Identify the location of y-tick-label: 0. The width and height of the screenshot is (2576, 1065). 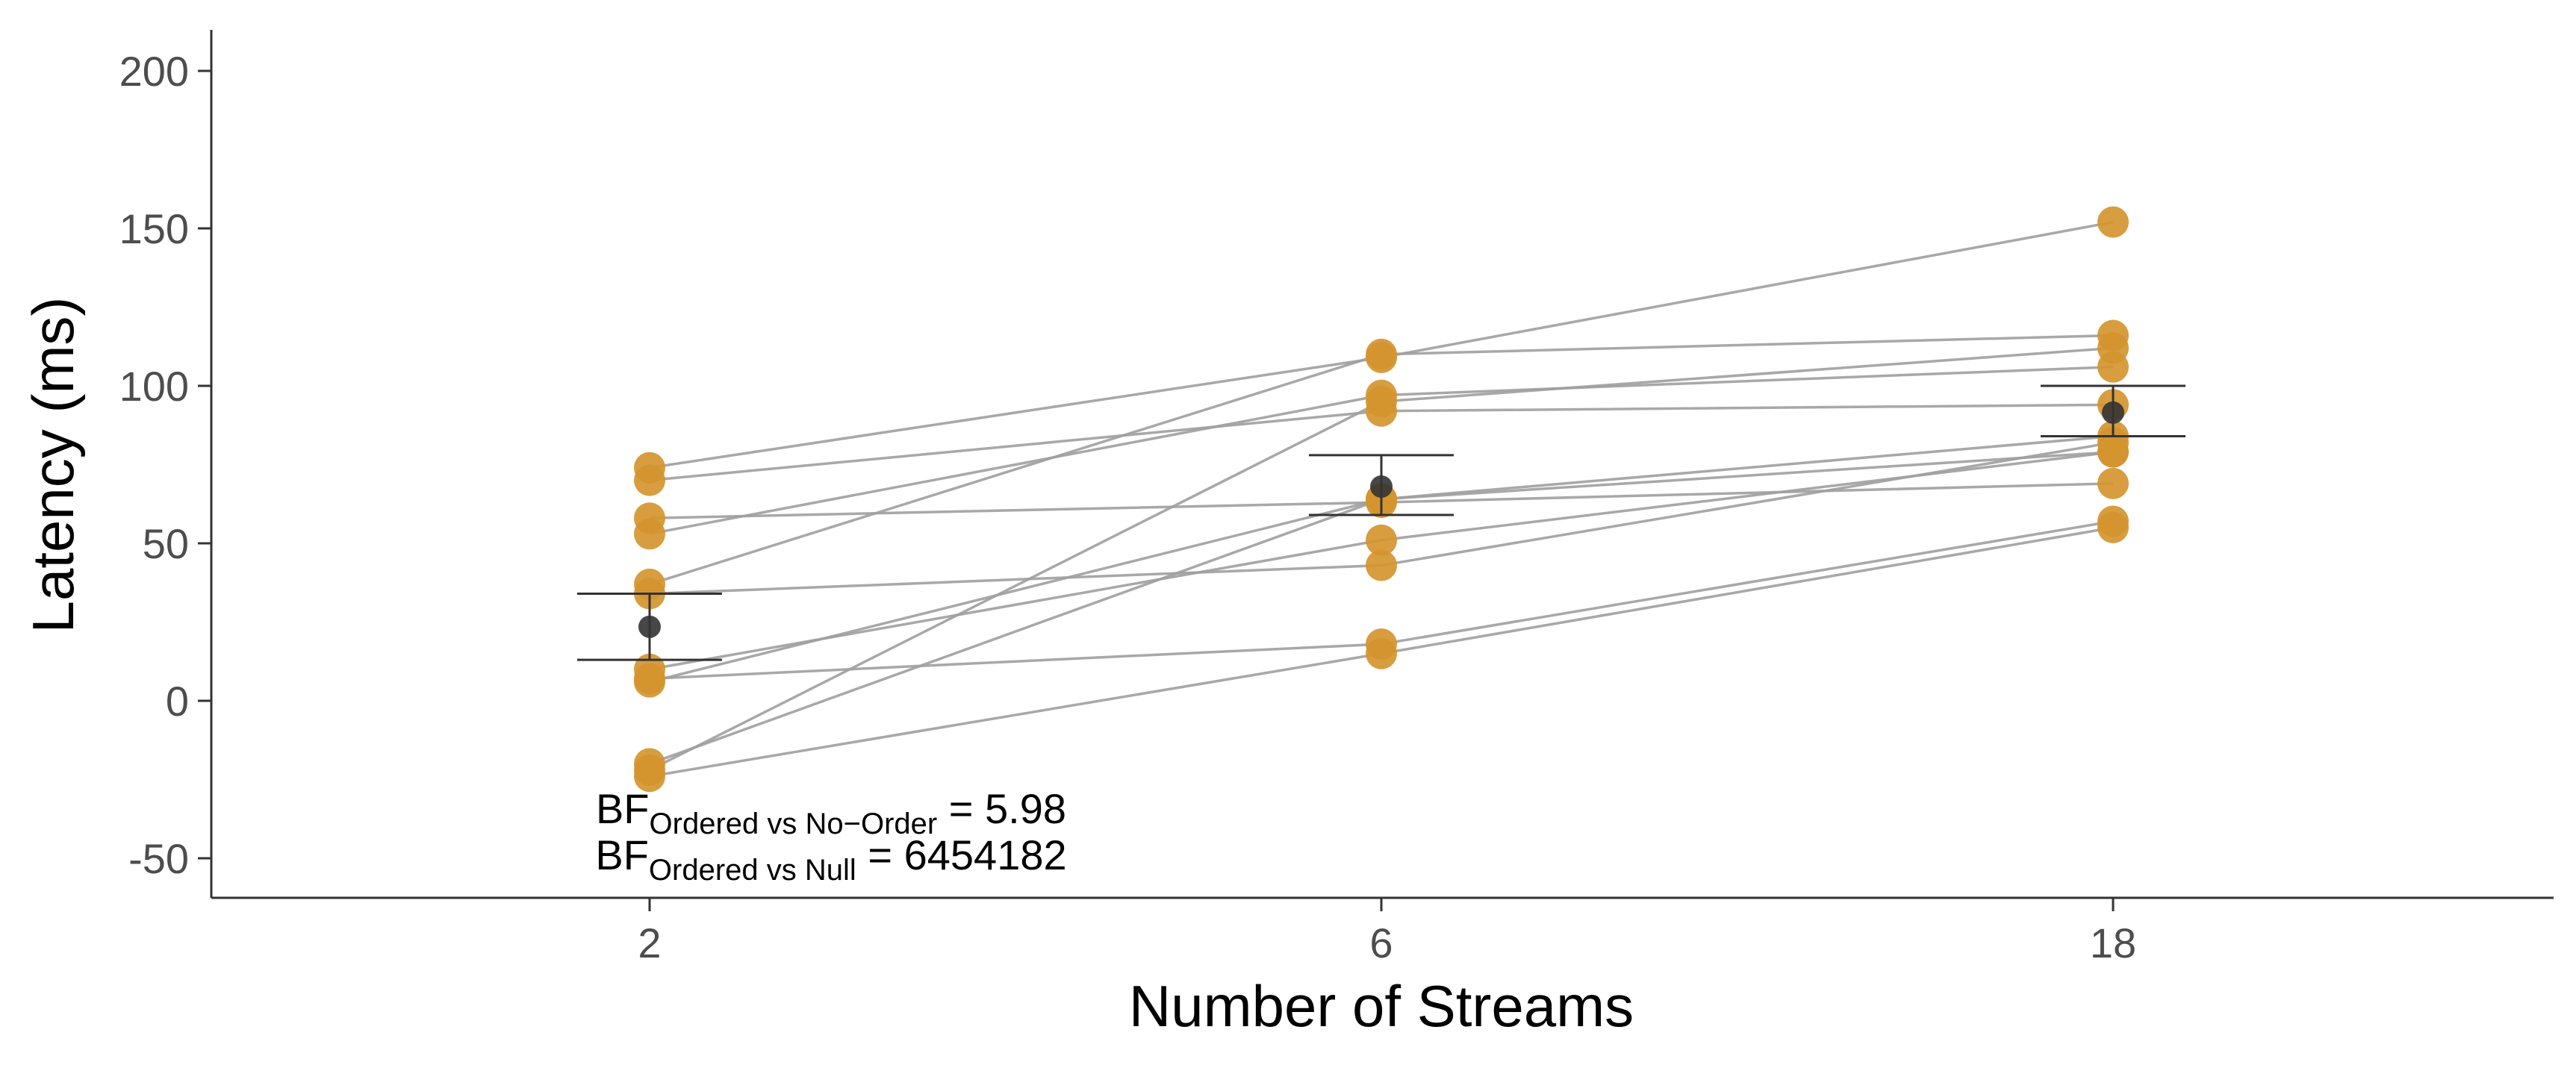
(177, 701).